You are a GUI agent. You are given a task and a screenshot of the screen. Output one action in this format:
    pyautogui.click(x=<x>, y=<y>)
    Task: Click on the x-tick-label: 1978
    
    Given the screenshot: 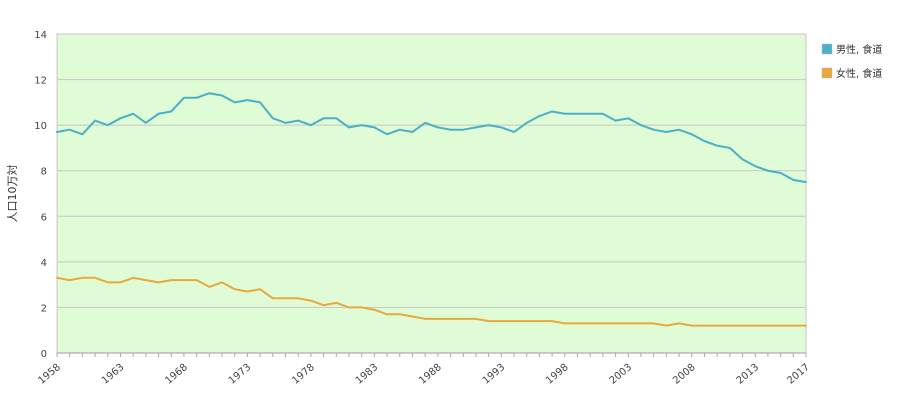 What is the action you would take?
    pyautogui.click(x=303, y=374)
    